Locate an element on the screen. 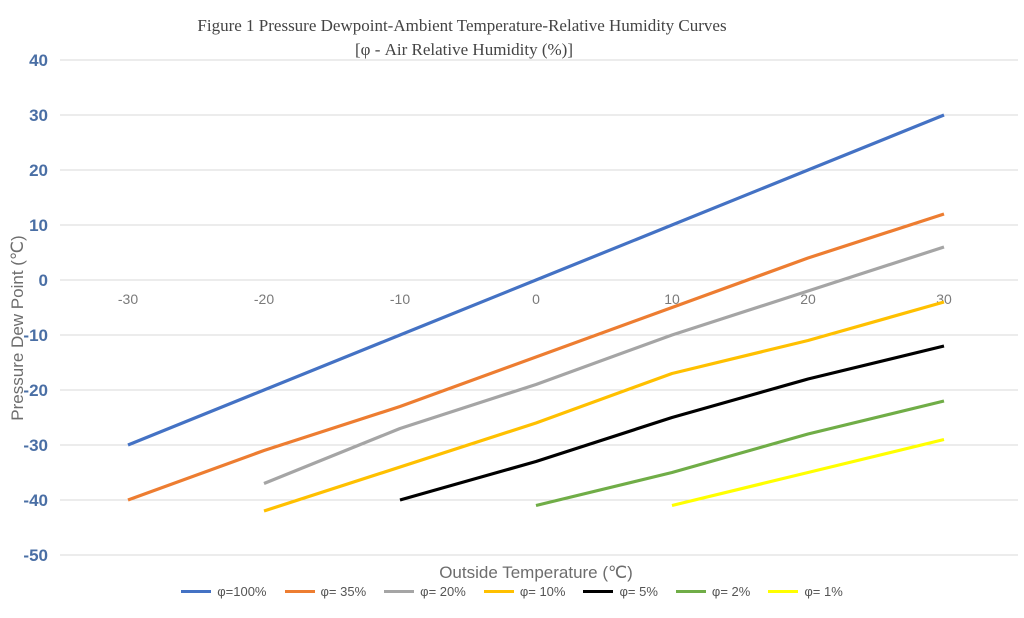  x-tick-label: 0 is located at coordinates (536, 299).